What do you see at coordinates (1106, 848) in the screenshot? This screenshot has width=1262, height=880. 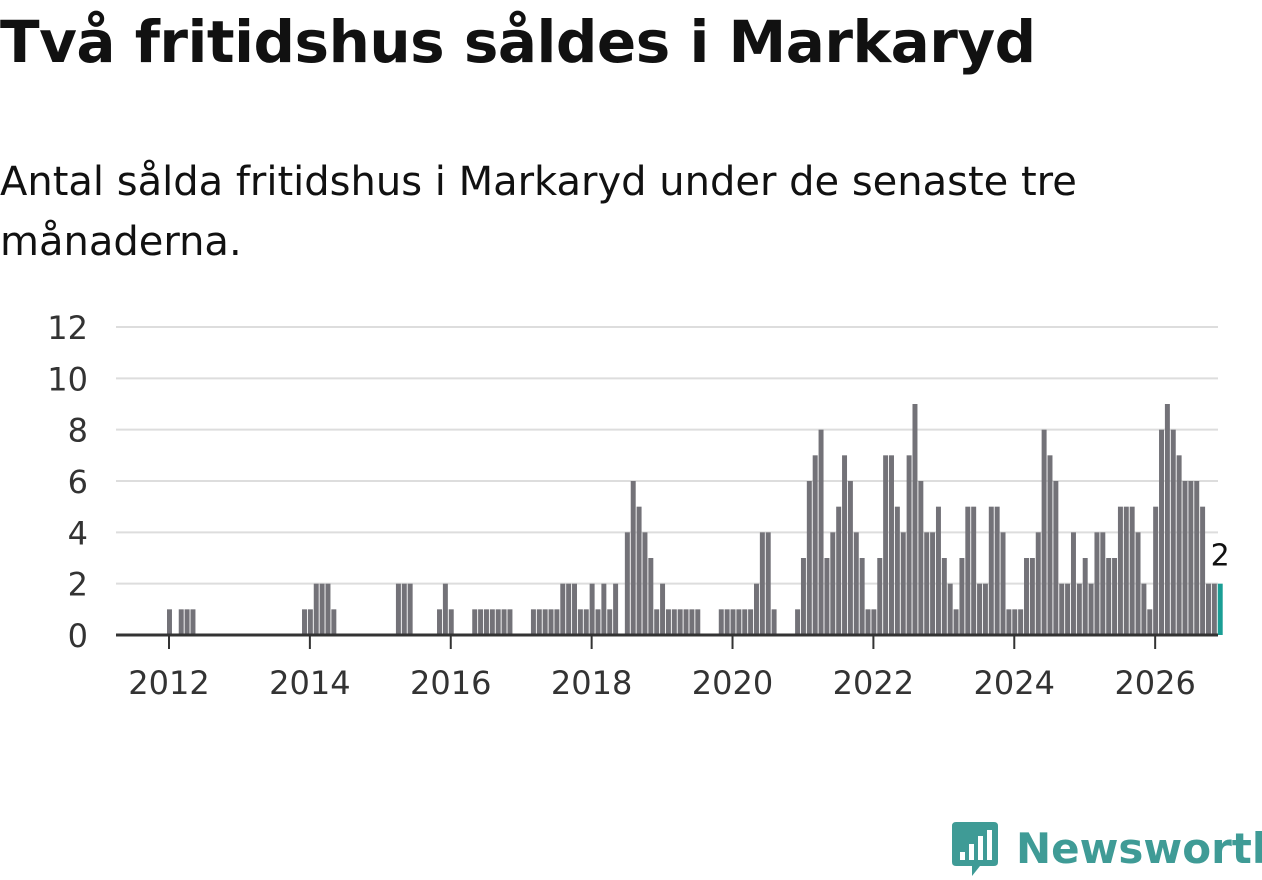 I see `newsworthy-logo: Newsworthy` at bounding box center [1106, 848].